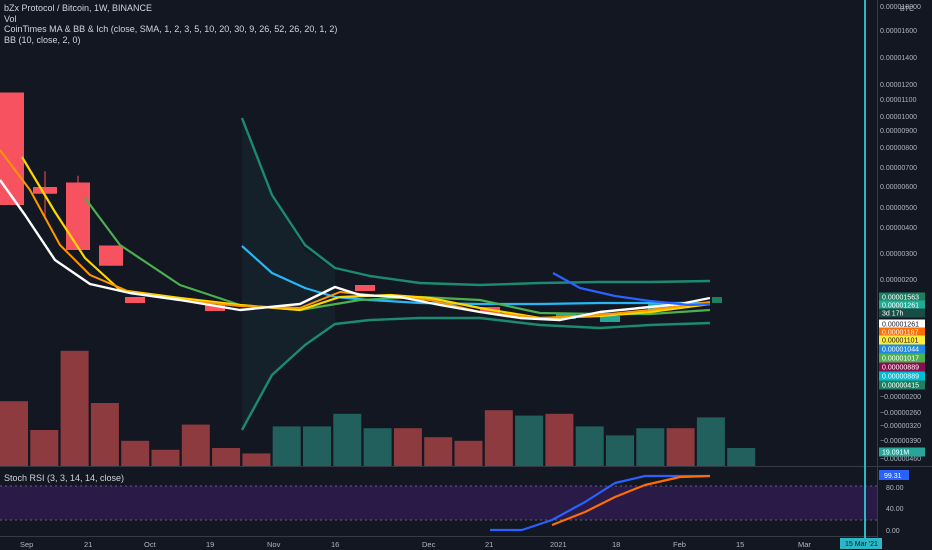 The height and width of the screenshot is (550, 932). I want to click on legend-bb: BB (10, close, 2, 0), so click(42, 39).